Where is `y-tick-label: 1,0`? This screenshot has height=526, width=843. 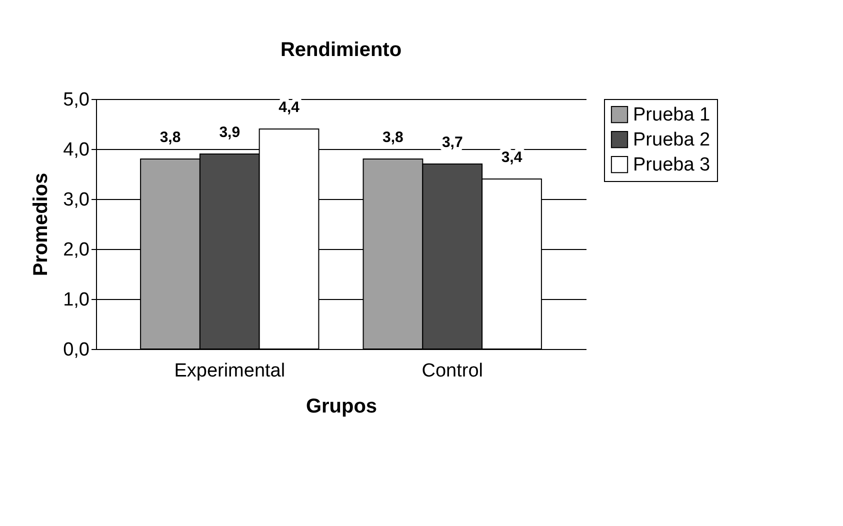 y-tick-label: 1,0 is located at coordinates (76, 300).